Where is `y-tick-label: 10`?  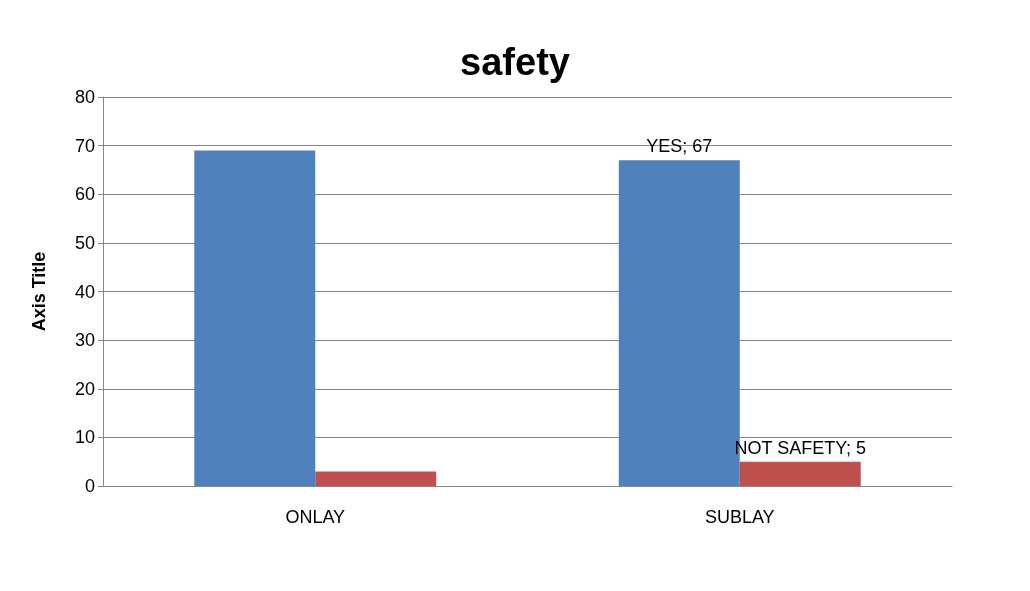 y-tick-label: 10 is located at coordinates (84, 437).